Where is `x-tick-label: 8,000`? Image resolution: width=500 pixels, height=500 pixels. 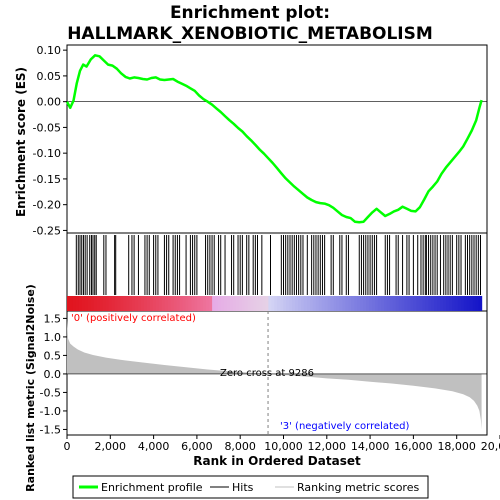 x-tick-label: 8,000 is located at coordinates (240, 446).